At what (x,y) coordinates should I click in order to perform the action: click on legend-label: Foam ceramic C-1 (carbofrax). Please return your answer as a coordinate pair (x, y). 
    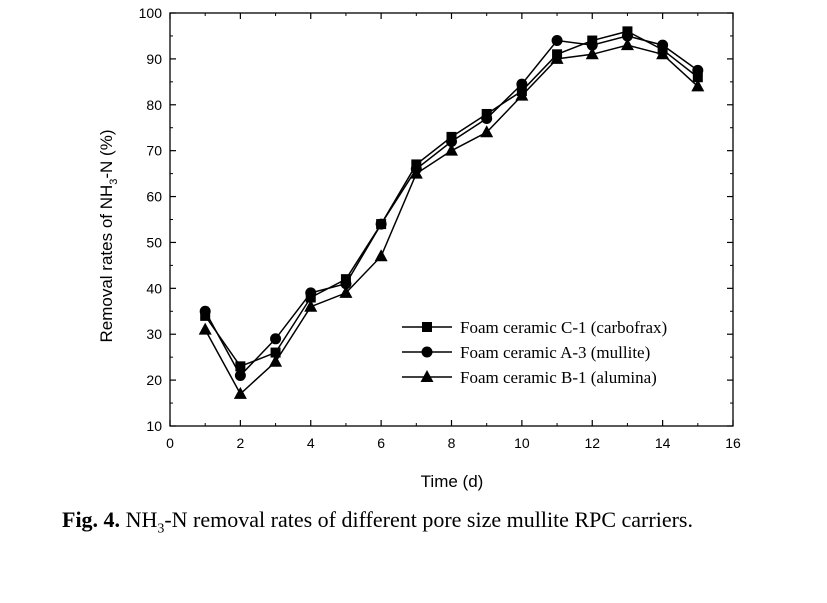
    Looking at the image, I should click on (563, 327).